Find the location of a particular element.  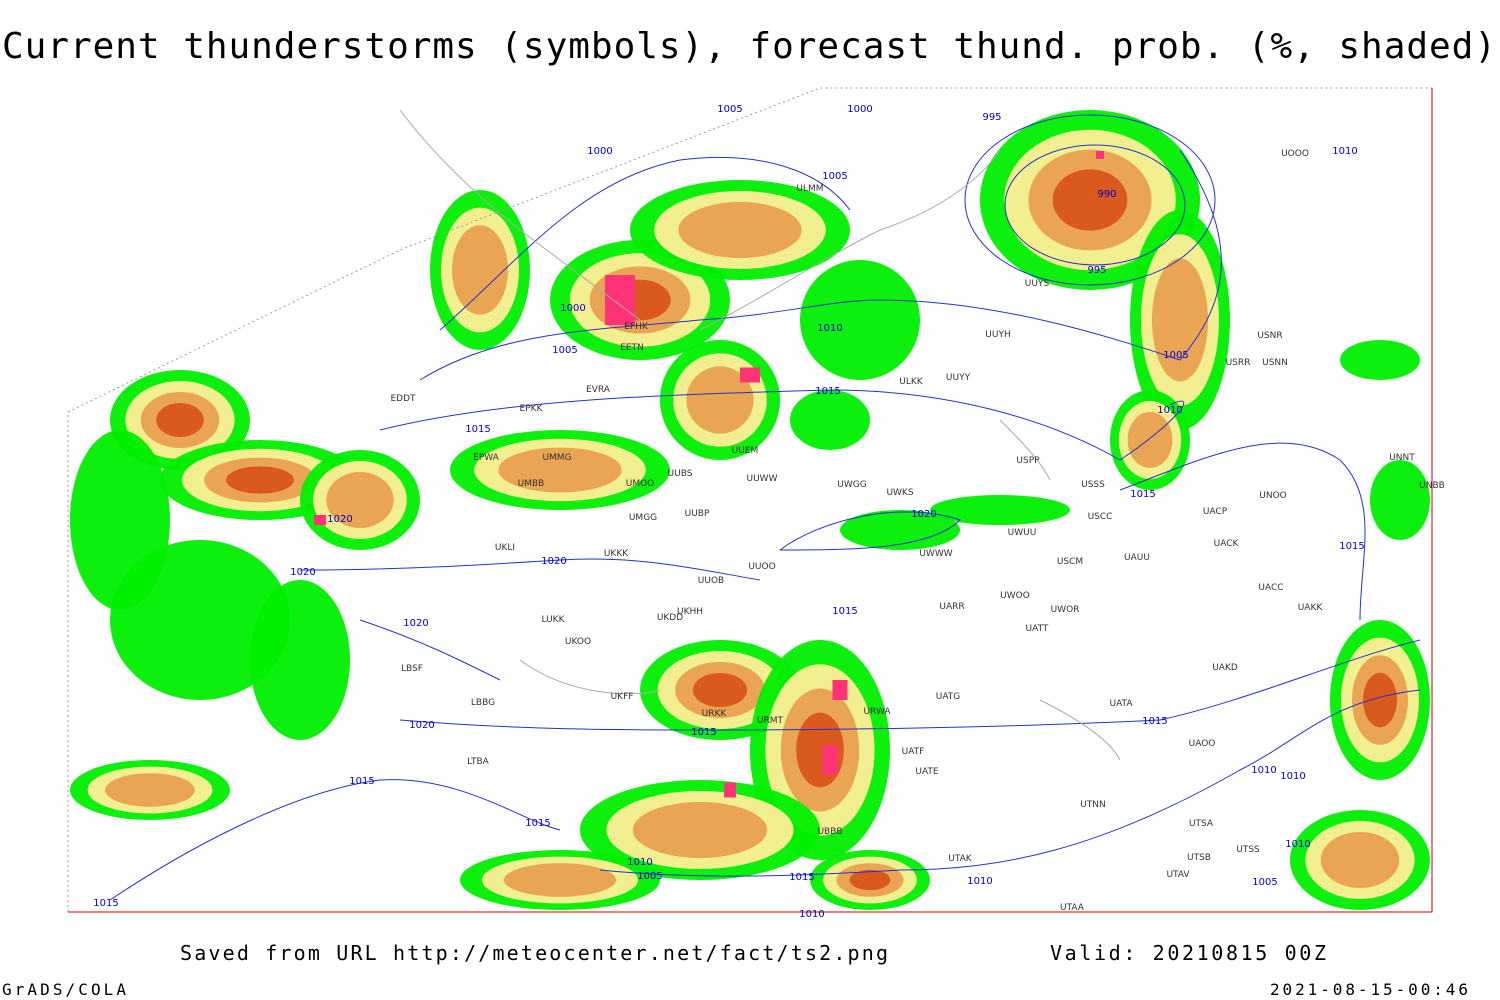

station-label: EVRA is located at coordinates (598, 390).